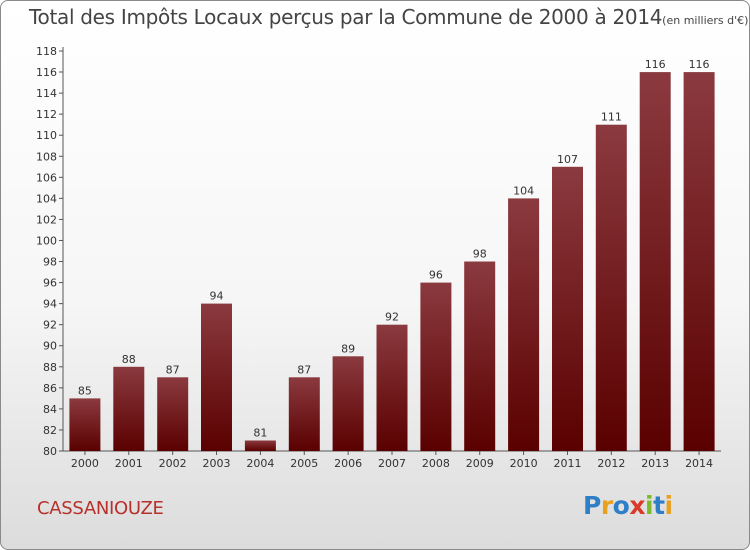 The height and width of the screenshot is (550, 750). What do you see at coordinates (50, 304) in the screenshot?
I see `y-tick-label: 94` at bounding box center [50, 304].